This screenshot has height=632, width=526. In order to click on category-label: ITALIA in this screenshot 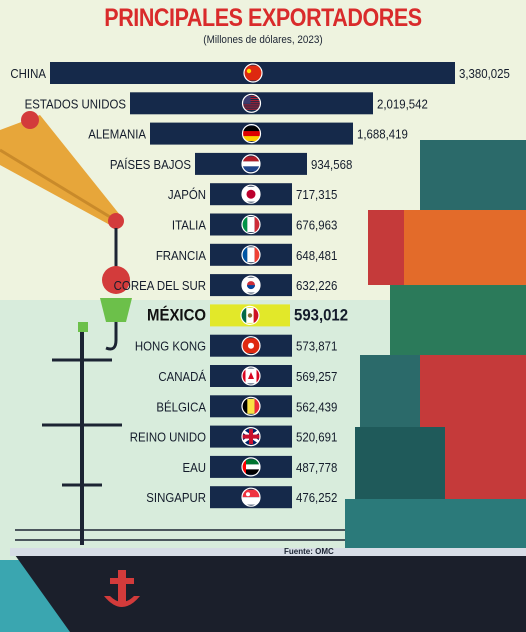, I will do `click(189, 225)`.